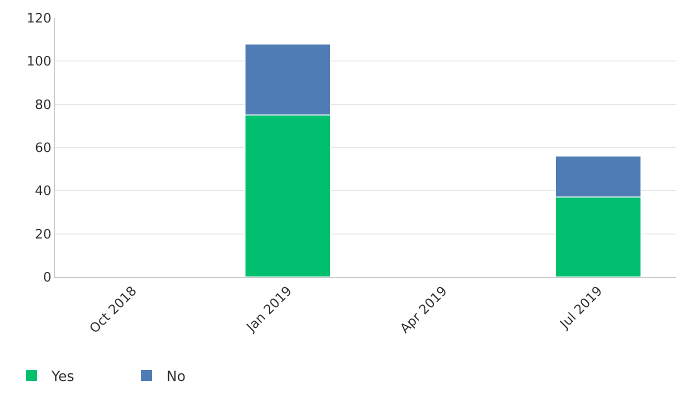 This screenshot has height=404, width=688. I want to click on y-tick-label: 80, so click(43, 105).